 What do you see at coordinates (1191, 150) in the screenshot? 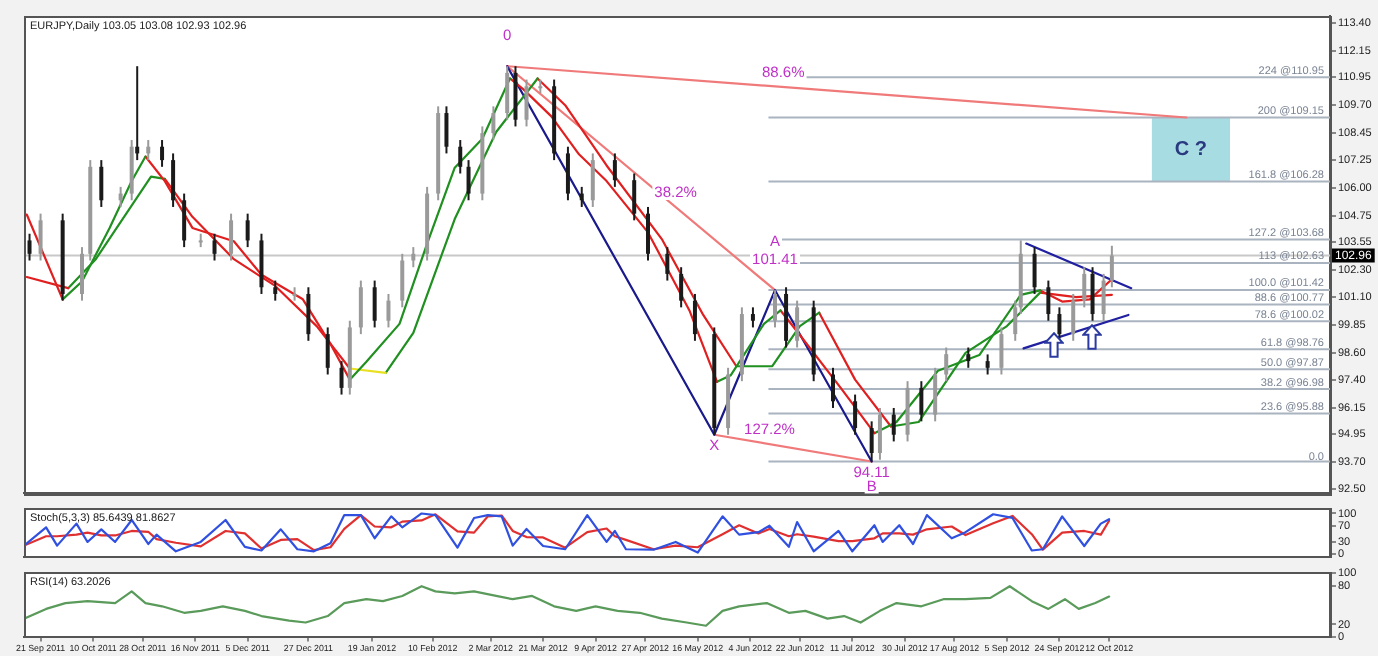
I see `band-label: C ?` at bounding box center [1191, 150].